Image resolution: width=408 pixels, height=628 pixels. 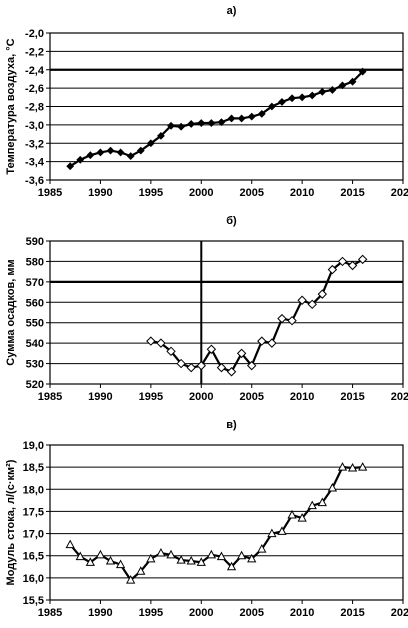 What do you see at coordinates (35, 344) in the screenshot?
I see `y-tick-label: 540` at bounding box center [35, 344].